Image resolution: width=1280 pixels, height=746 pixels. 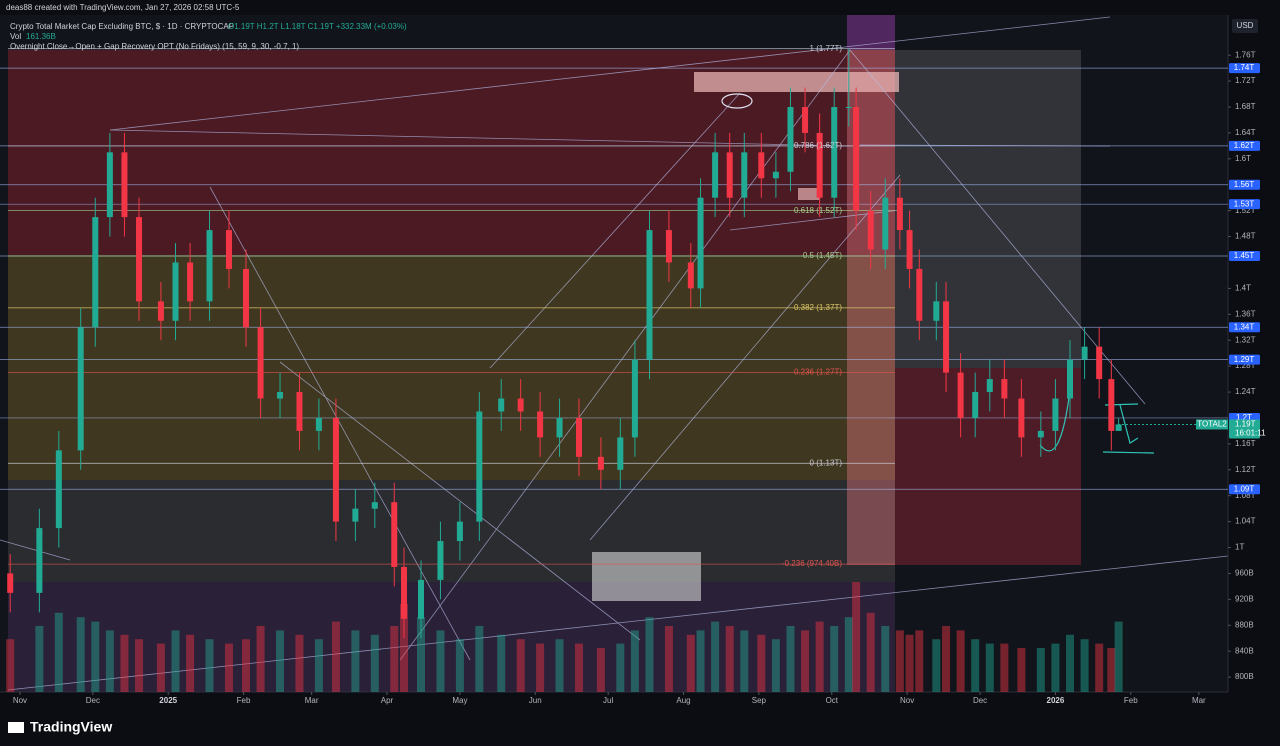 I want to click on level-label: 1.53T, so click(x=1244, y=203).